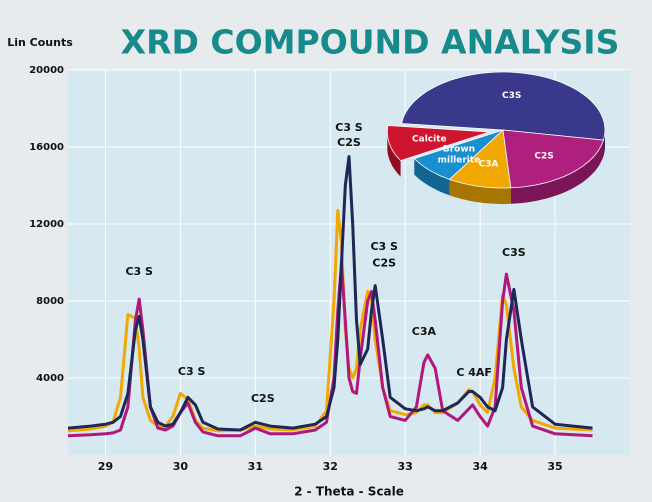  Describe the element at coordinates (105, 466) in the screenshot. I see `x-tick-label: 29` at that location.